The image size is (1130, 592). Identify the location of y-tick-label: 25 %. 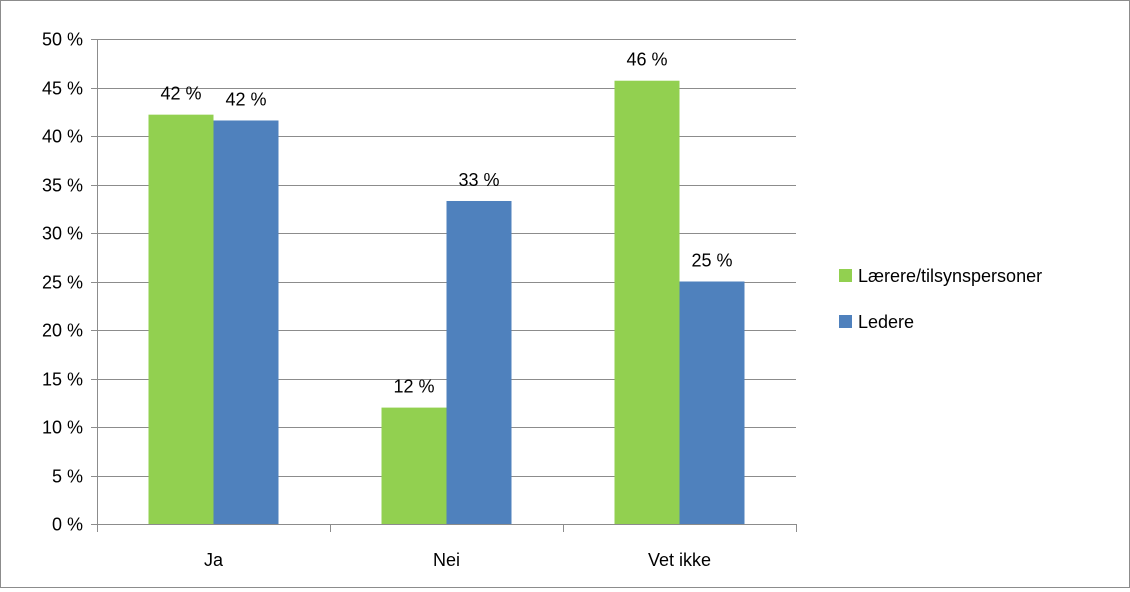
(62, 283).